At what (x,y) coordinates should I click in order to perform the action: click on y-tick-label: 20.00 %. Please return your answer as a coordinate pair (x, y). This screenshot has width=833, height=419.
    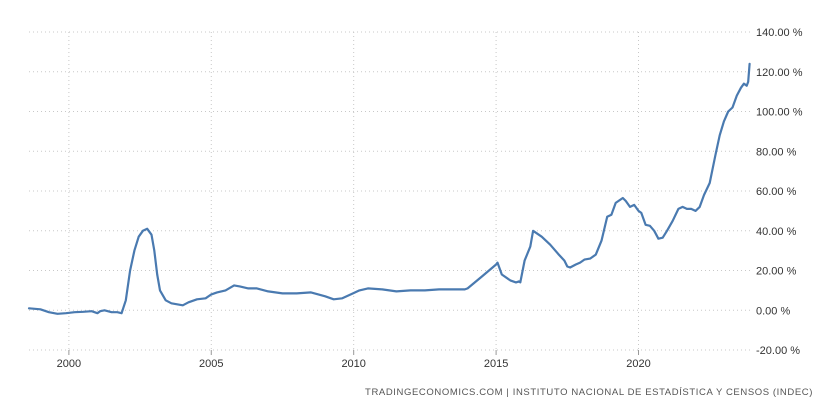
    Looking at the image, I should click on (776, 272).